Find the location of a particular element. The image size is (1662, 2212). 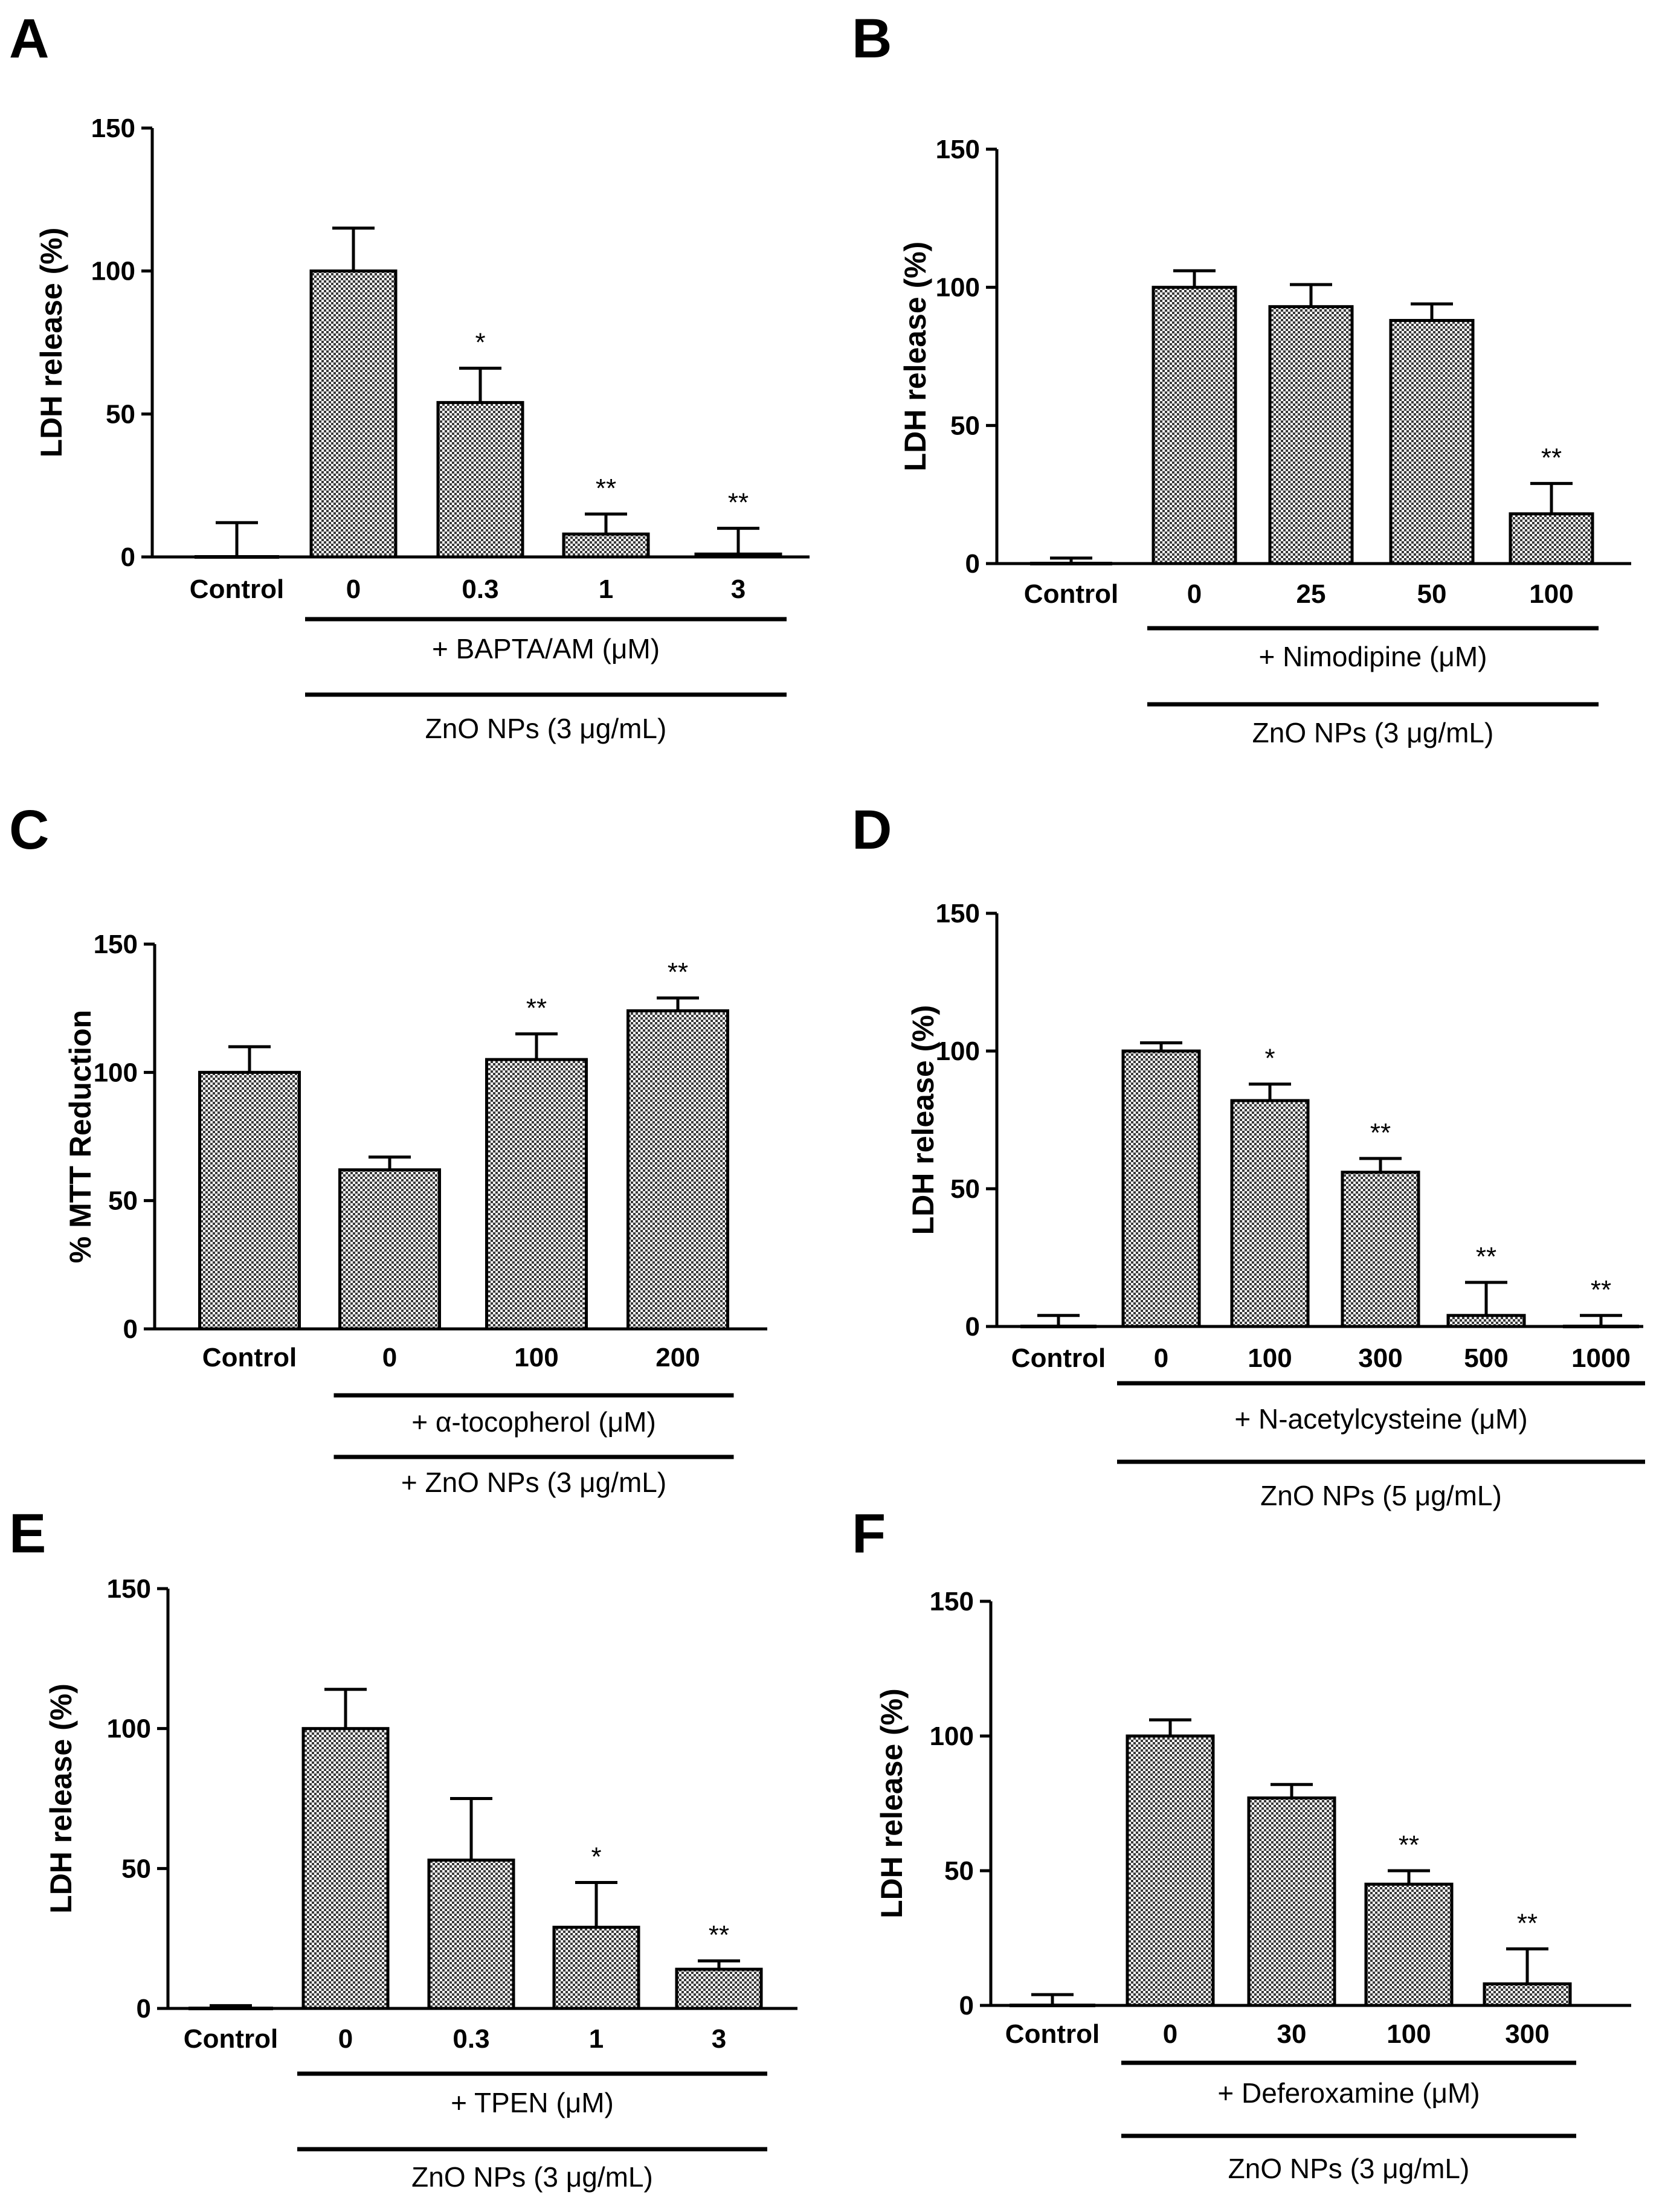

panel-letter: F is located at coordinates (869, 1533).